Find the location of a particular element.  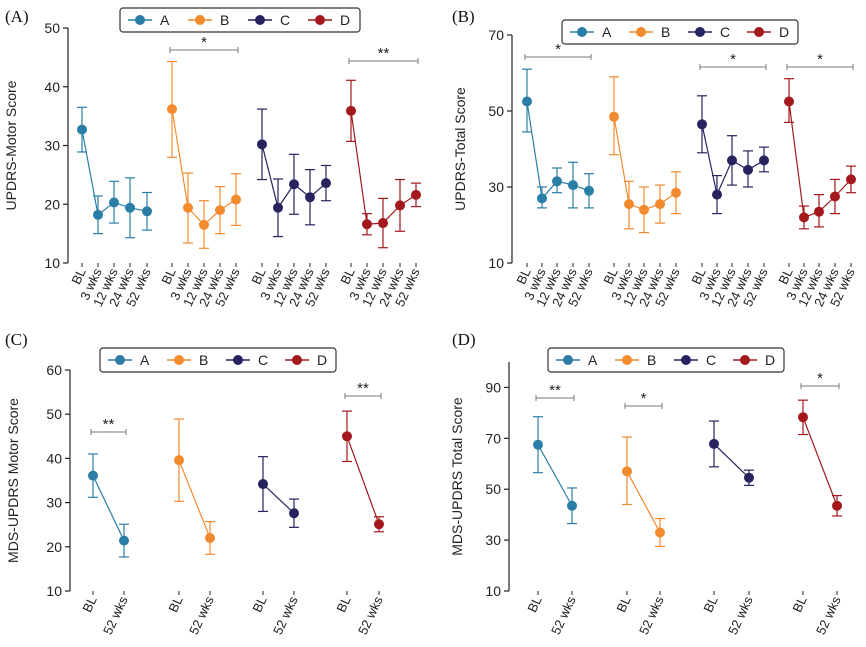

legend-label-B: B is located at coordinates (665, 32).